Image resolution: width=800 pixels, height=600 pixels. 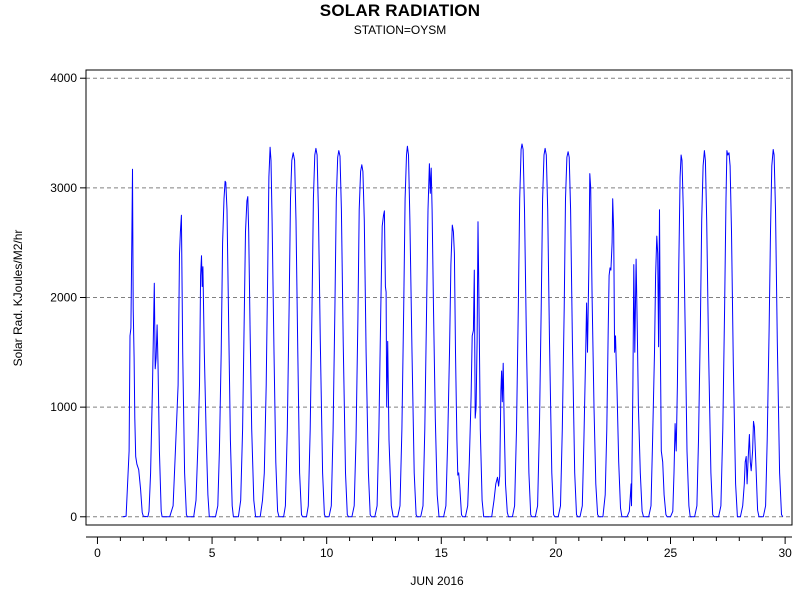 I want to click on x-tick-label: 25, so click(x=671, y=553).